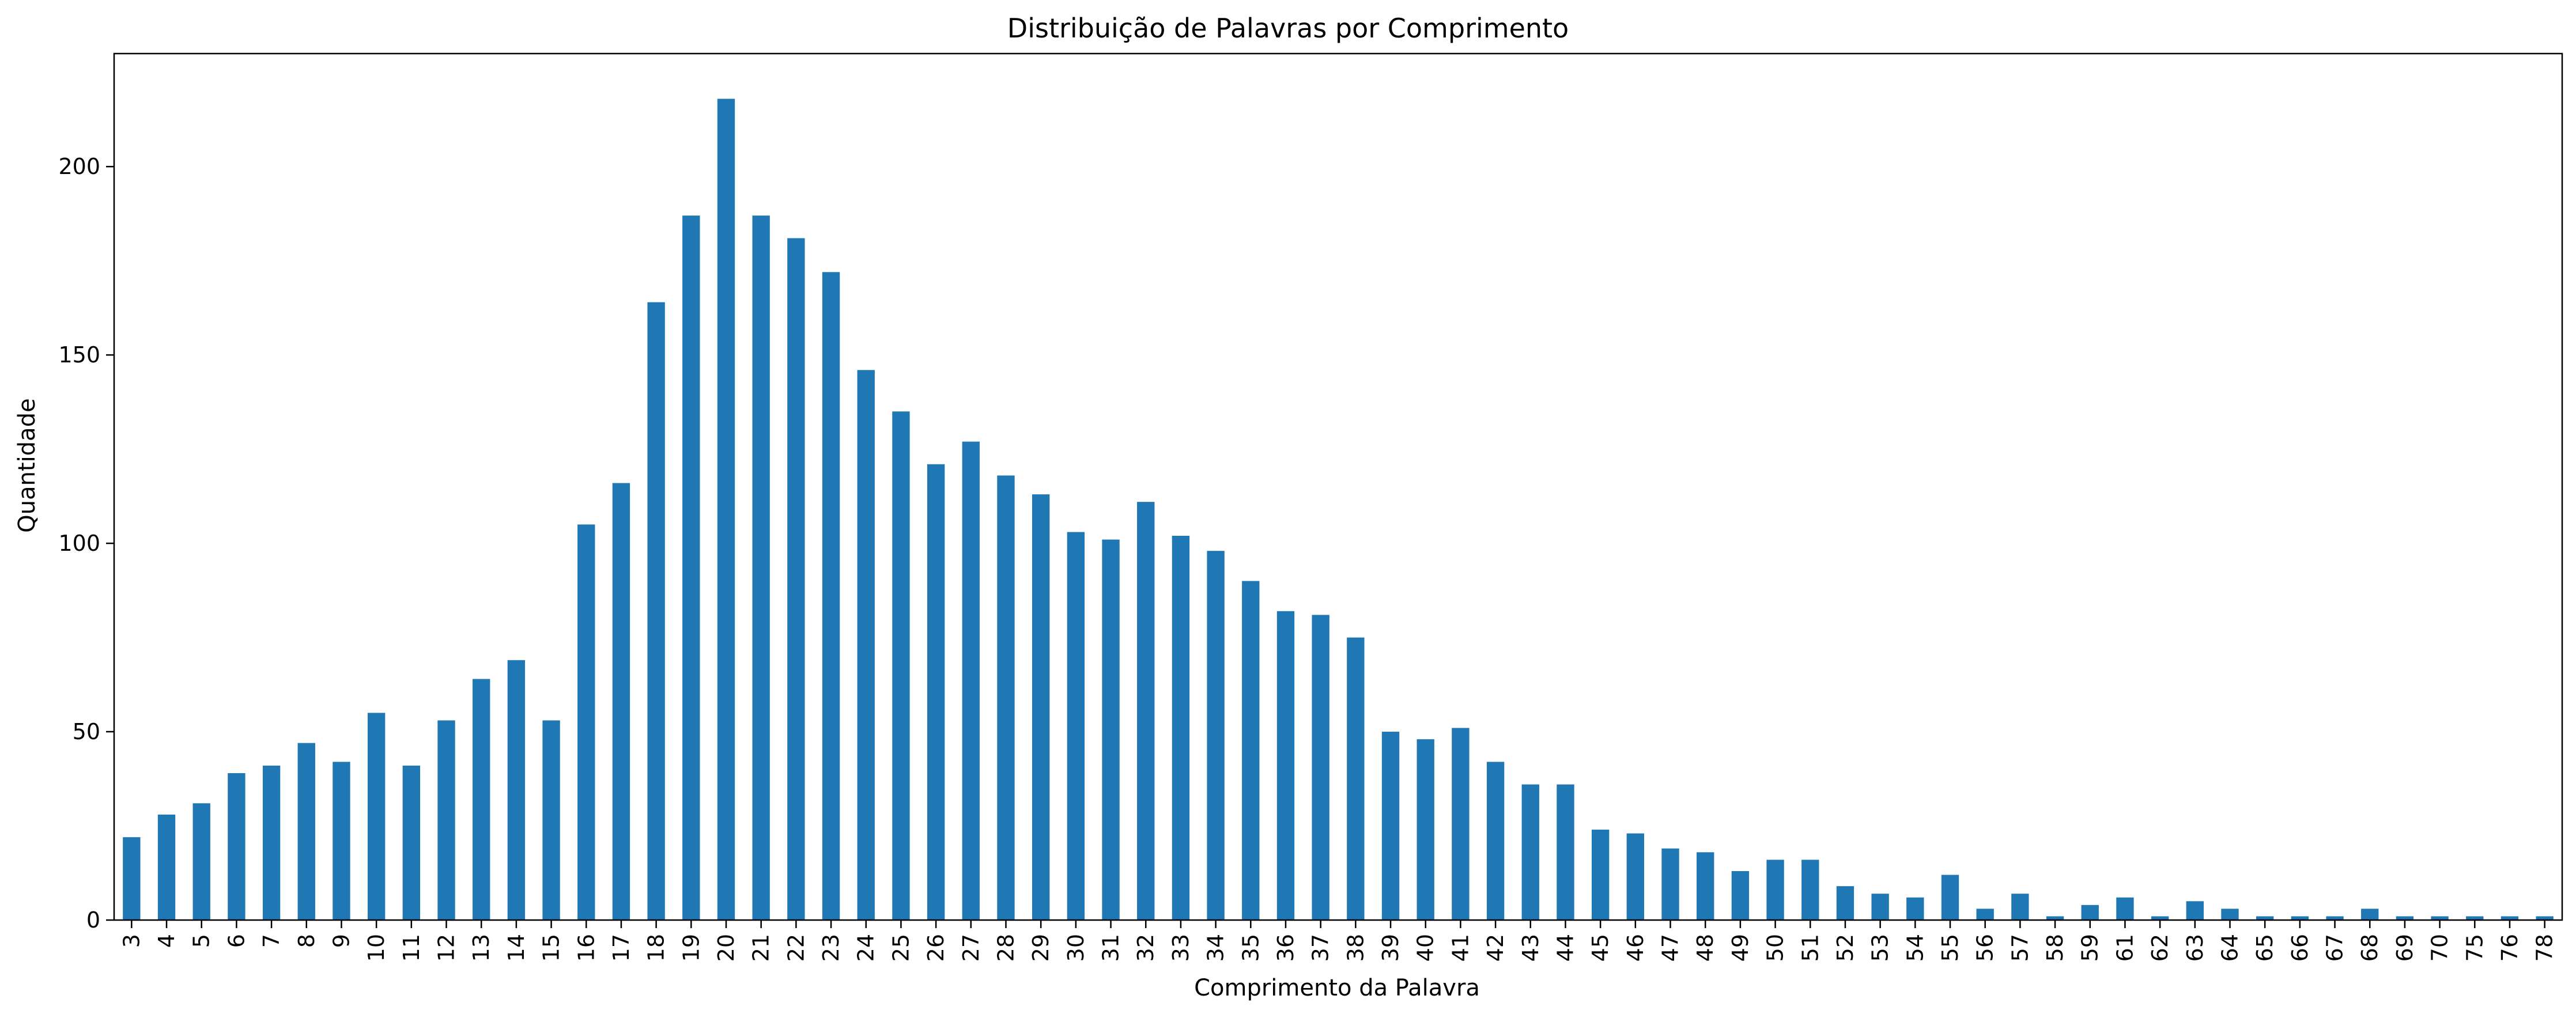 This screenshot has width=2576, height=1018. What do you see at coordinates (446, 948) in the screenshot?
I see `x-tick-label-12: 12` at bounding box center [446, 948].